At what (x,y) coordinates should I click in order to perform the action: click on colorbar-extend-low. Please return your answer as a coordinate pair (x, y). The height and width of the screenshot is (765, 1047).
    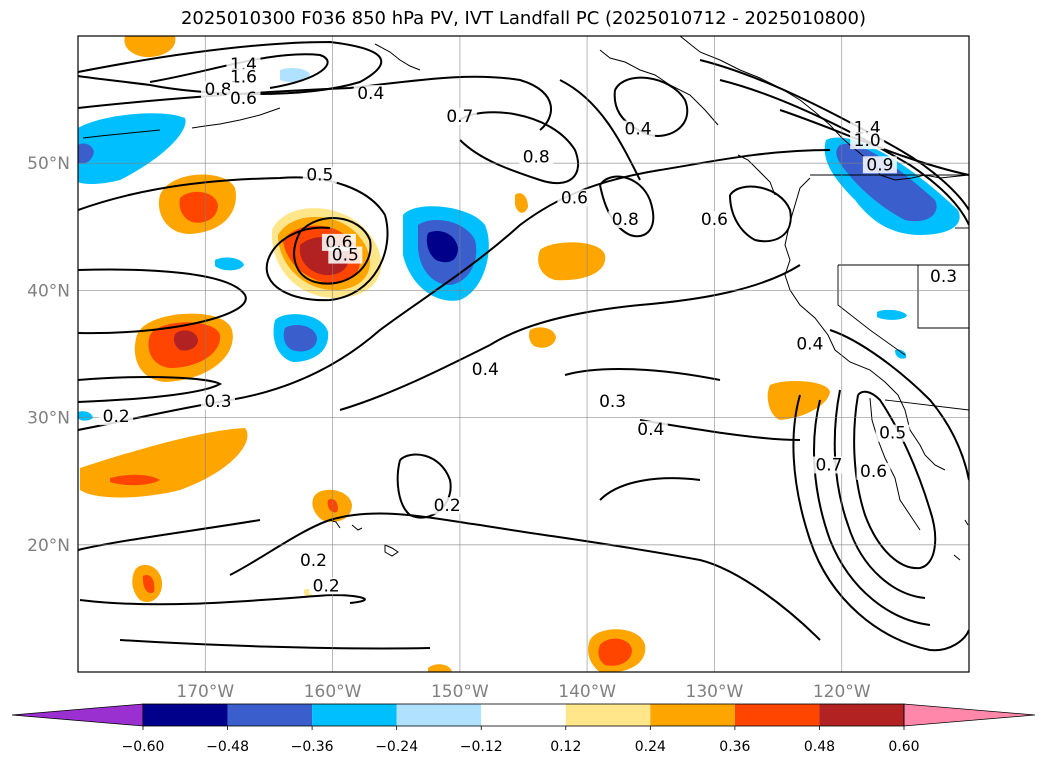
    Looking at the image, I should click on (77, 715).